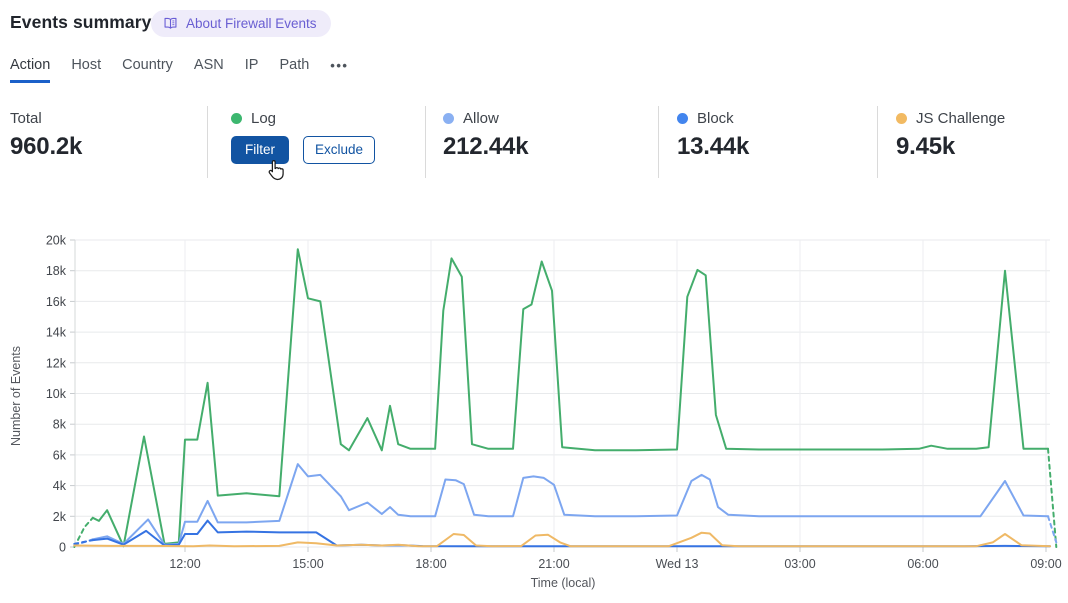 The width and height of the screenshot is (1068, 603). What do you see at coordinates (147, 65) in the screenshot?
I see `tab-country: Country` at bounding box center [147, 65].